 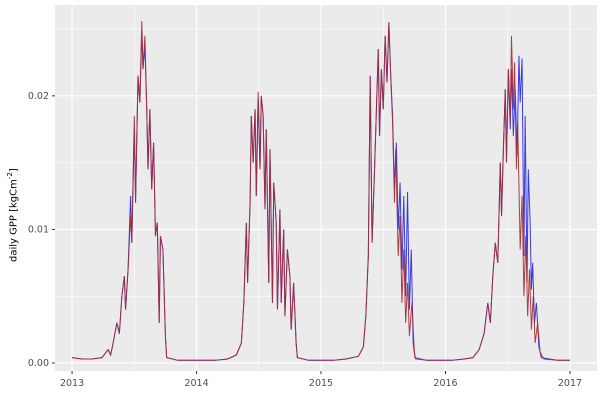 I want to click on x-tick-label: 2017, so click(x=570, y=383).